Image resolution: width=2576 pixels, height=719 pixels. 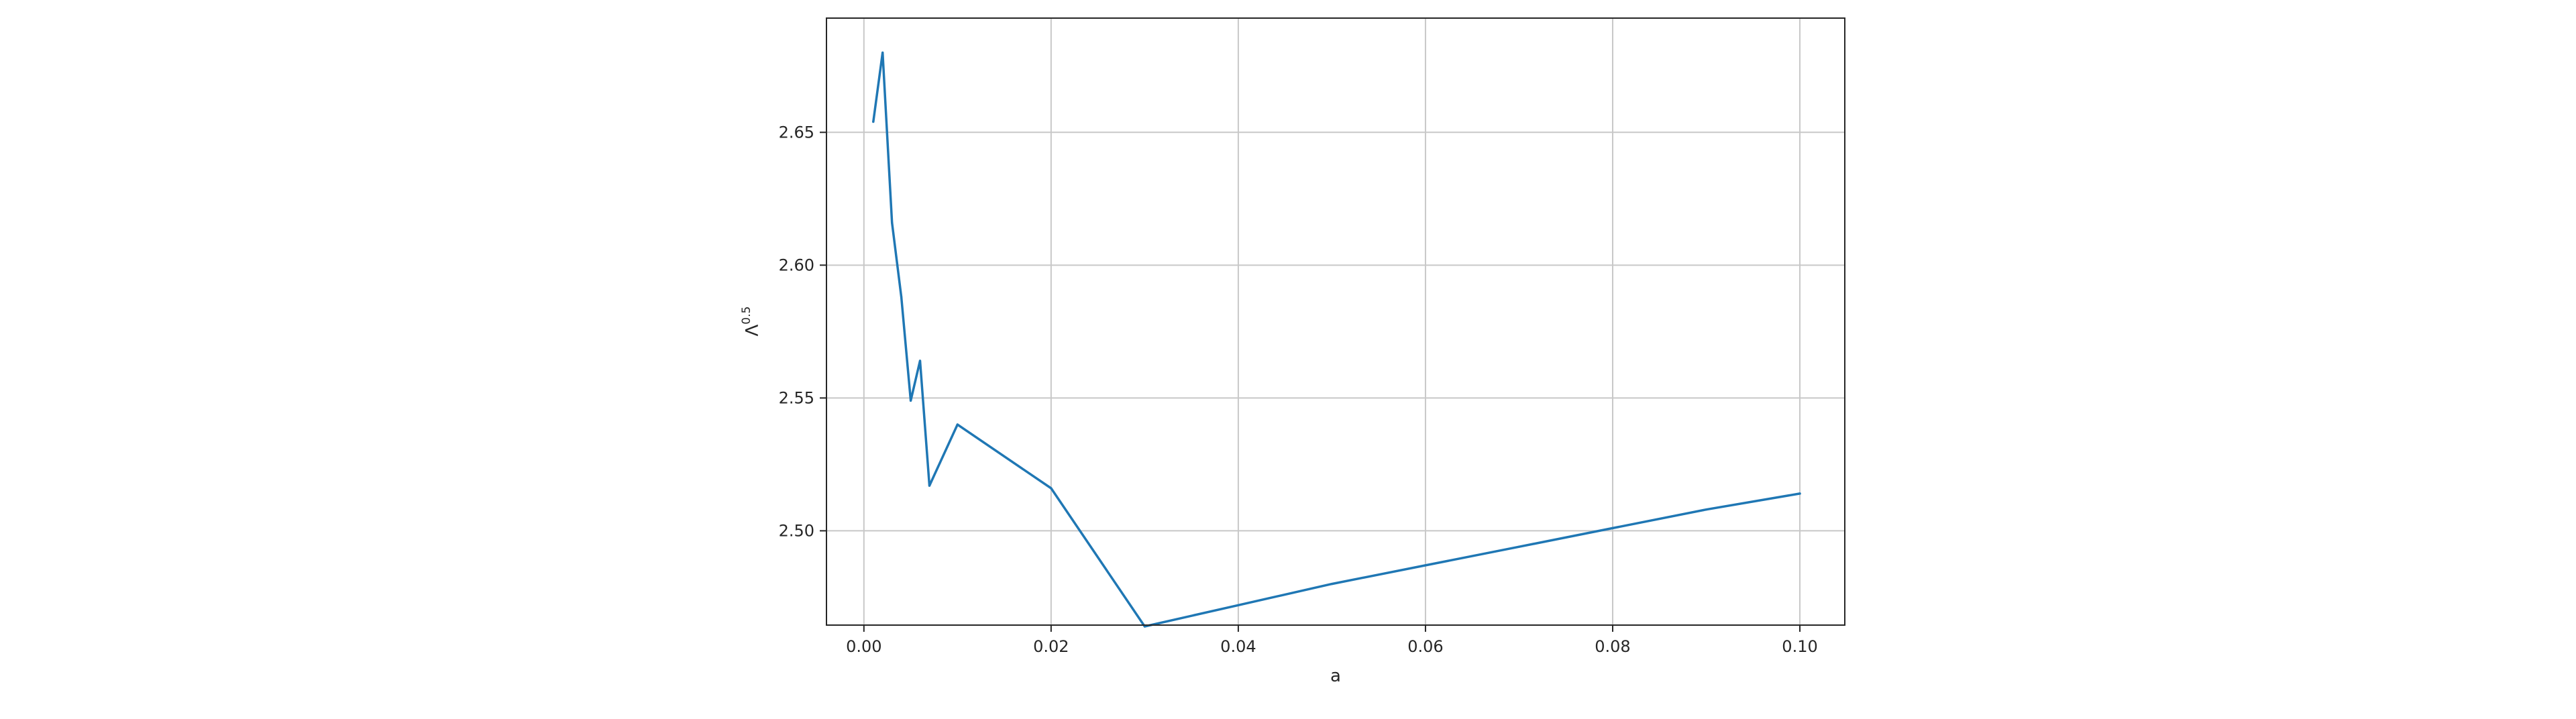 What do you see at coordinates (1335, 676) in the screenshot?
I see `x-axis-label: a` at bounding box center [1335, 676].